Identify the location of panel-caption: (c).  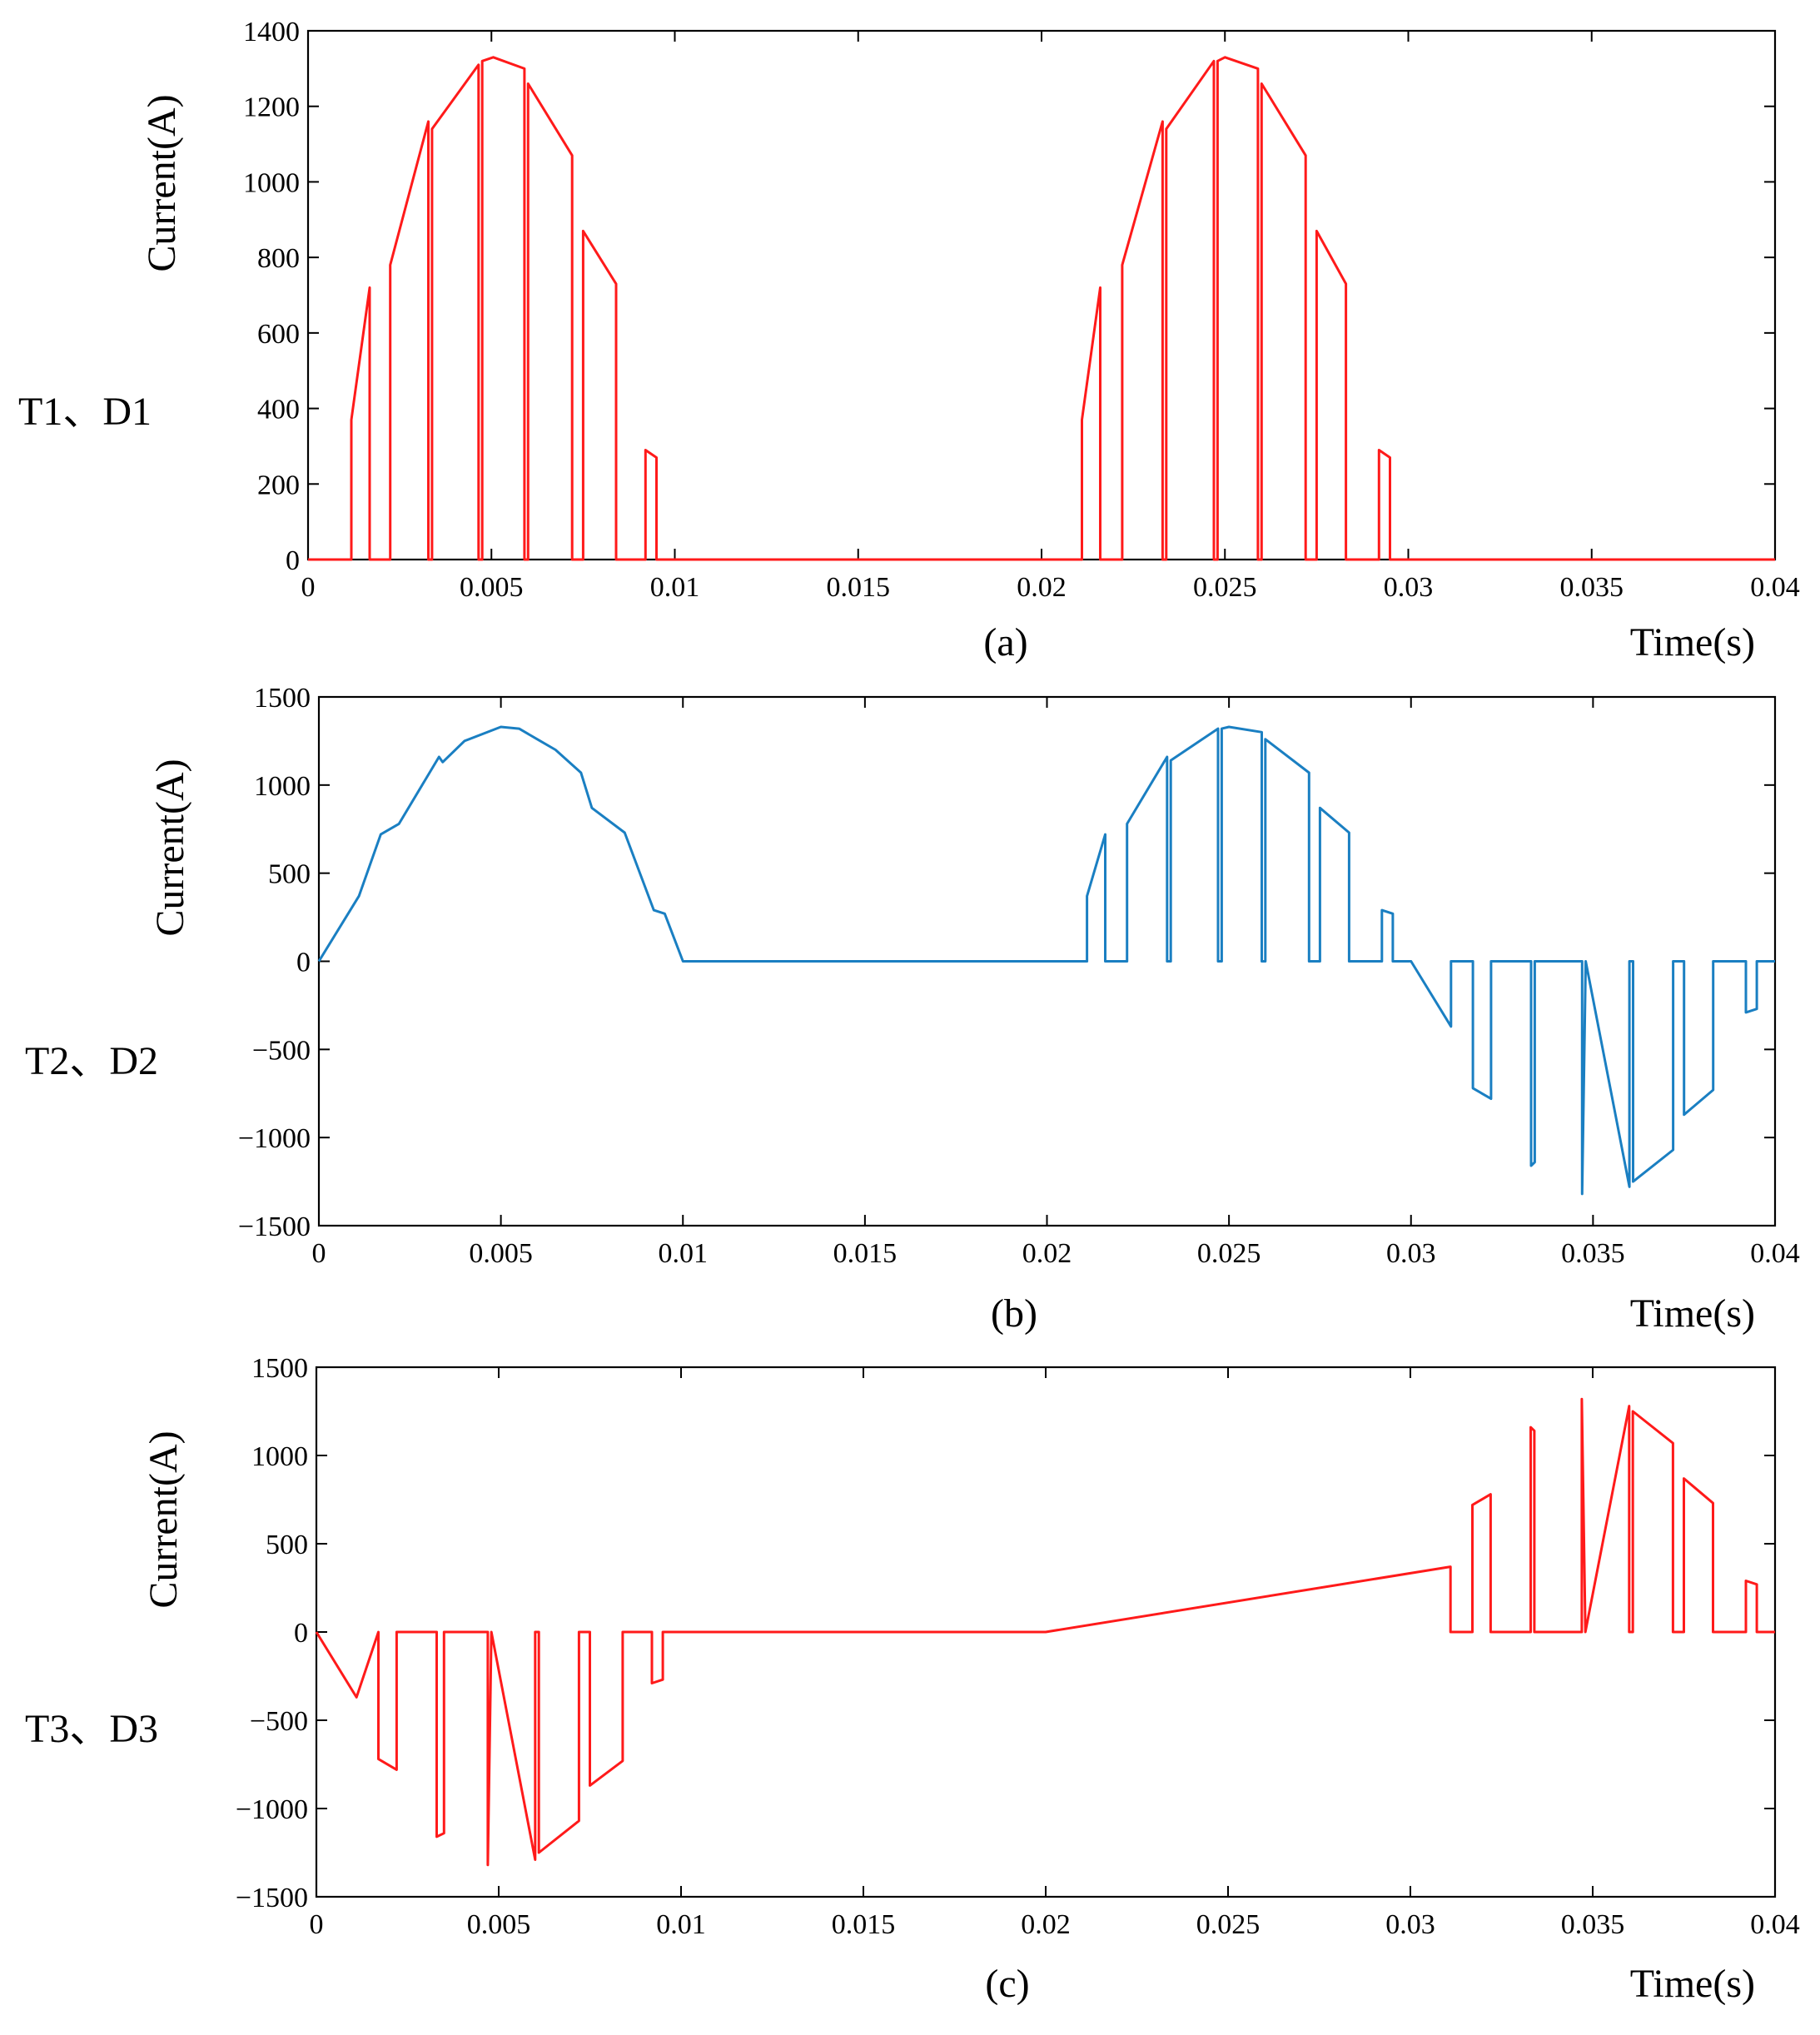
(1007, 1984).